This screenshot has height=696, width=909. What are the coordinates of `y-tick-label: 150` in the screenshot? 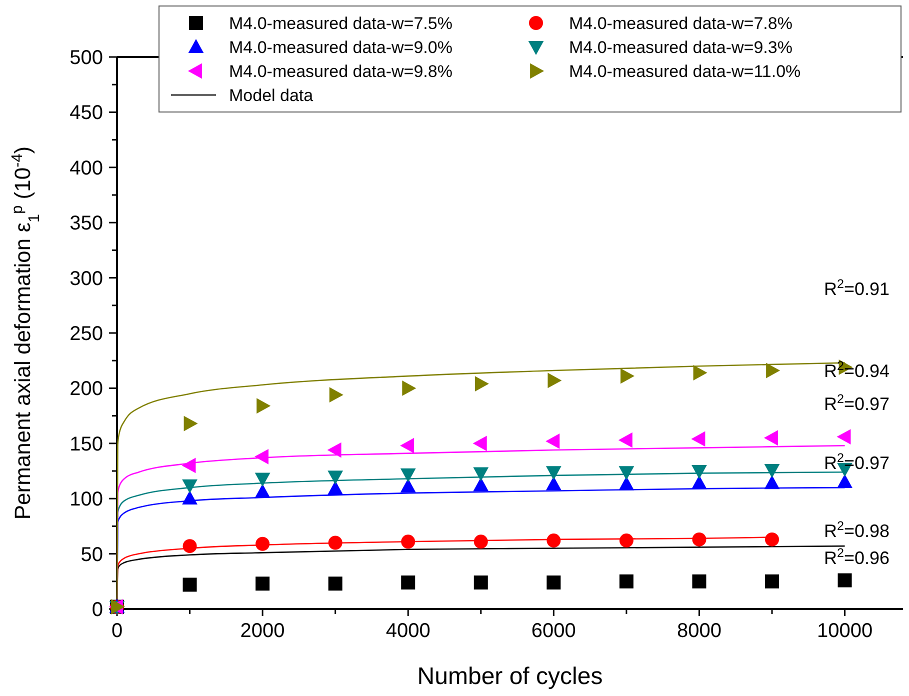 It's located at (86, 444).